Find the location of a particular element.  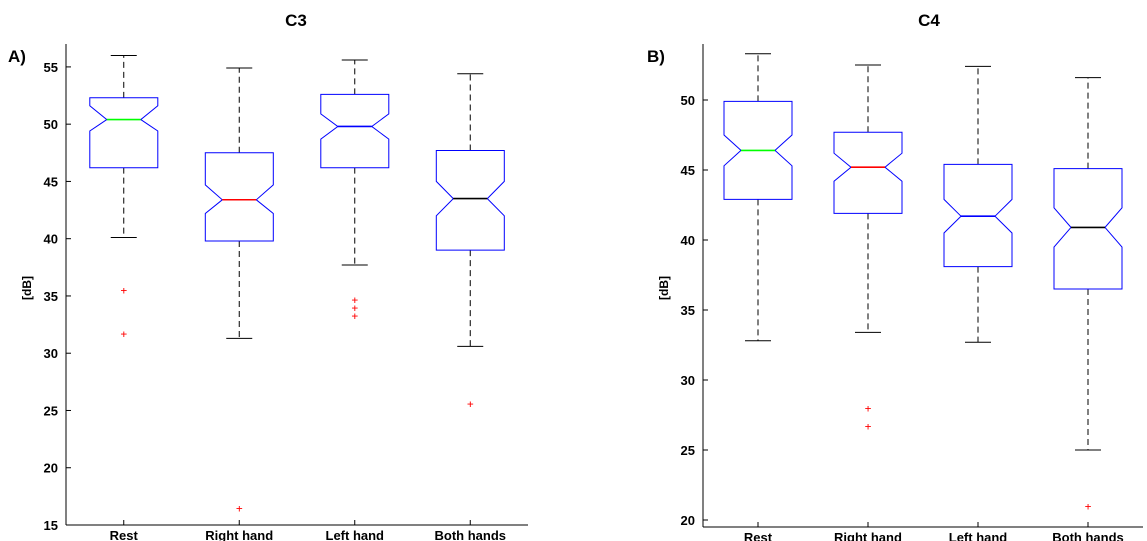

box-rest is located at coordinates (758, 197).